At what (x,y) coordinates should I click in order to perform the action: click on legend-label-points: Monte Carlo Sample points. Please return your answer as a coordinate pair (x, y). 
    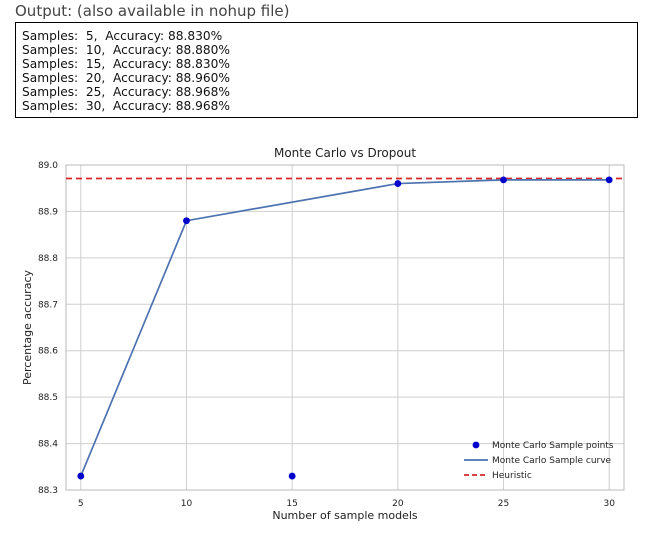
    Looking at the image, I should click on (553, 446).